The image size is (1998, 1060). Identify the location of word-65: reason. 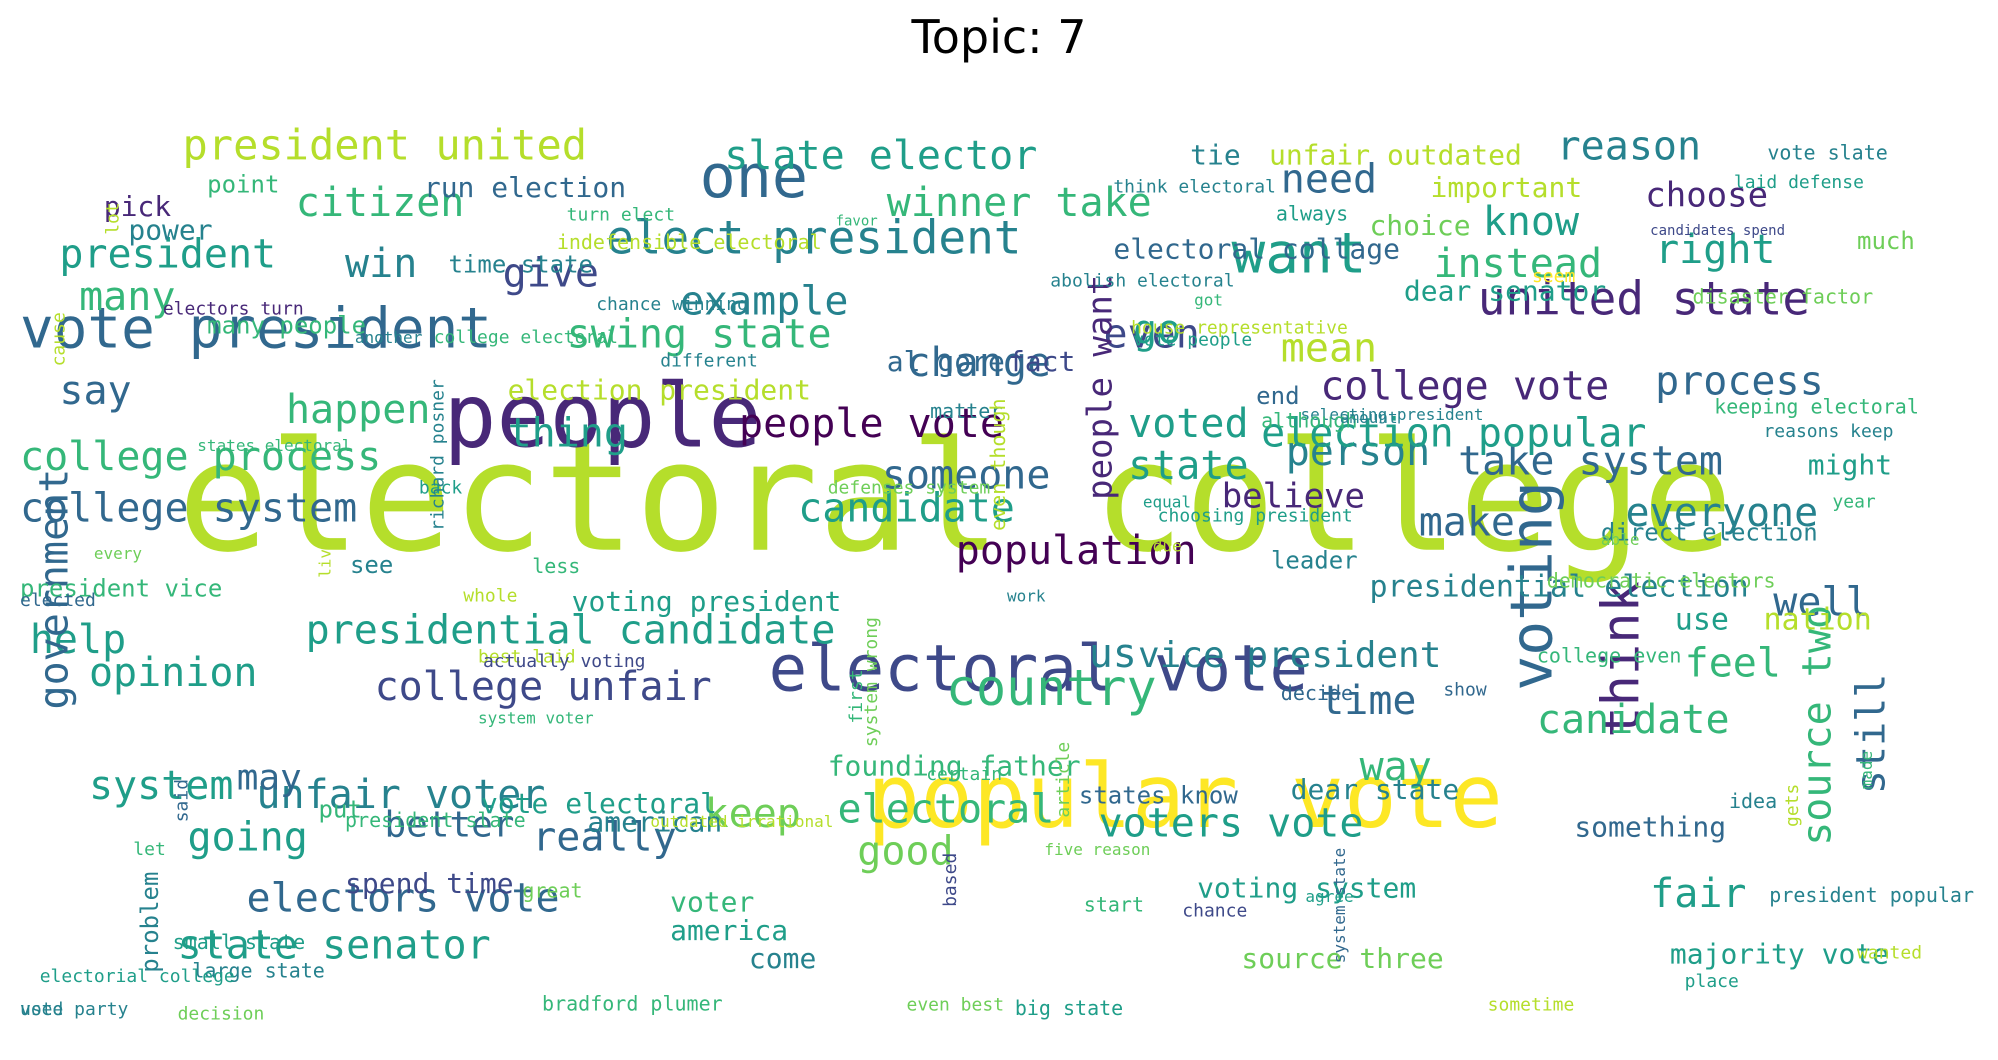
(1629, 147).